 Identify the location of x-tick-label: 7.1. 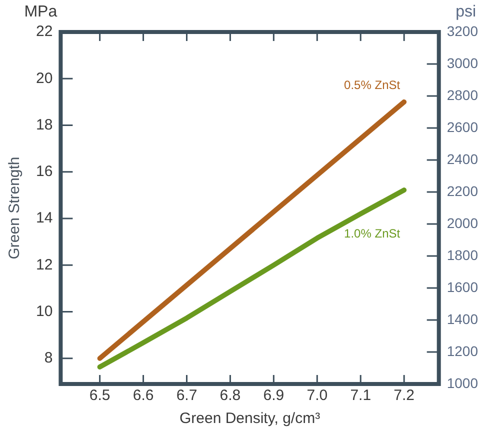
(361, 395).